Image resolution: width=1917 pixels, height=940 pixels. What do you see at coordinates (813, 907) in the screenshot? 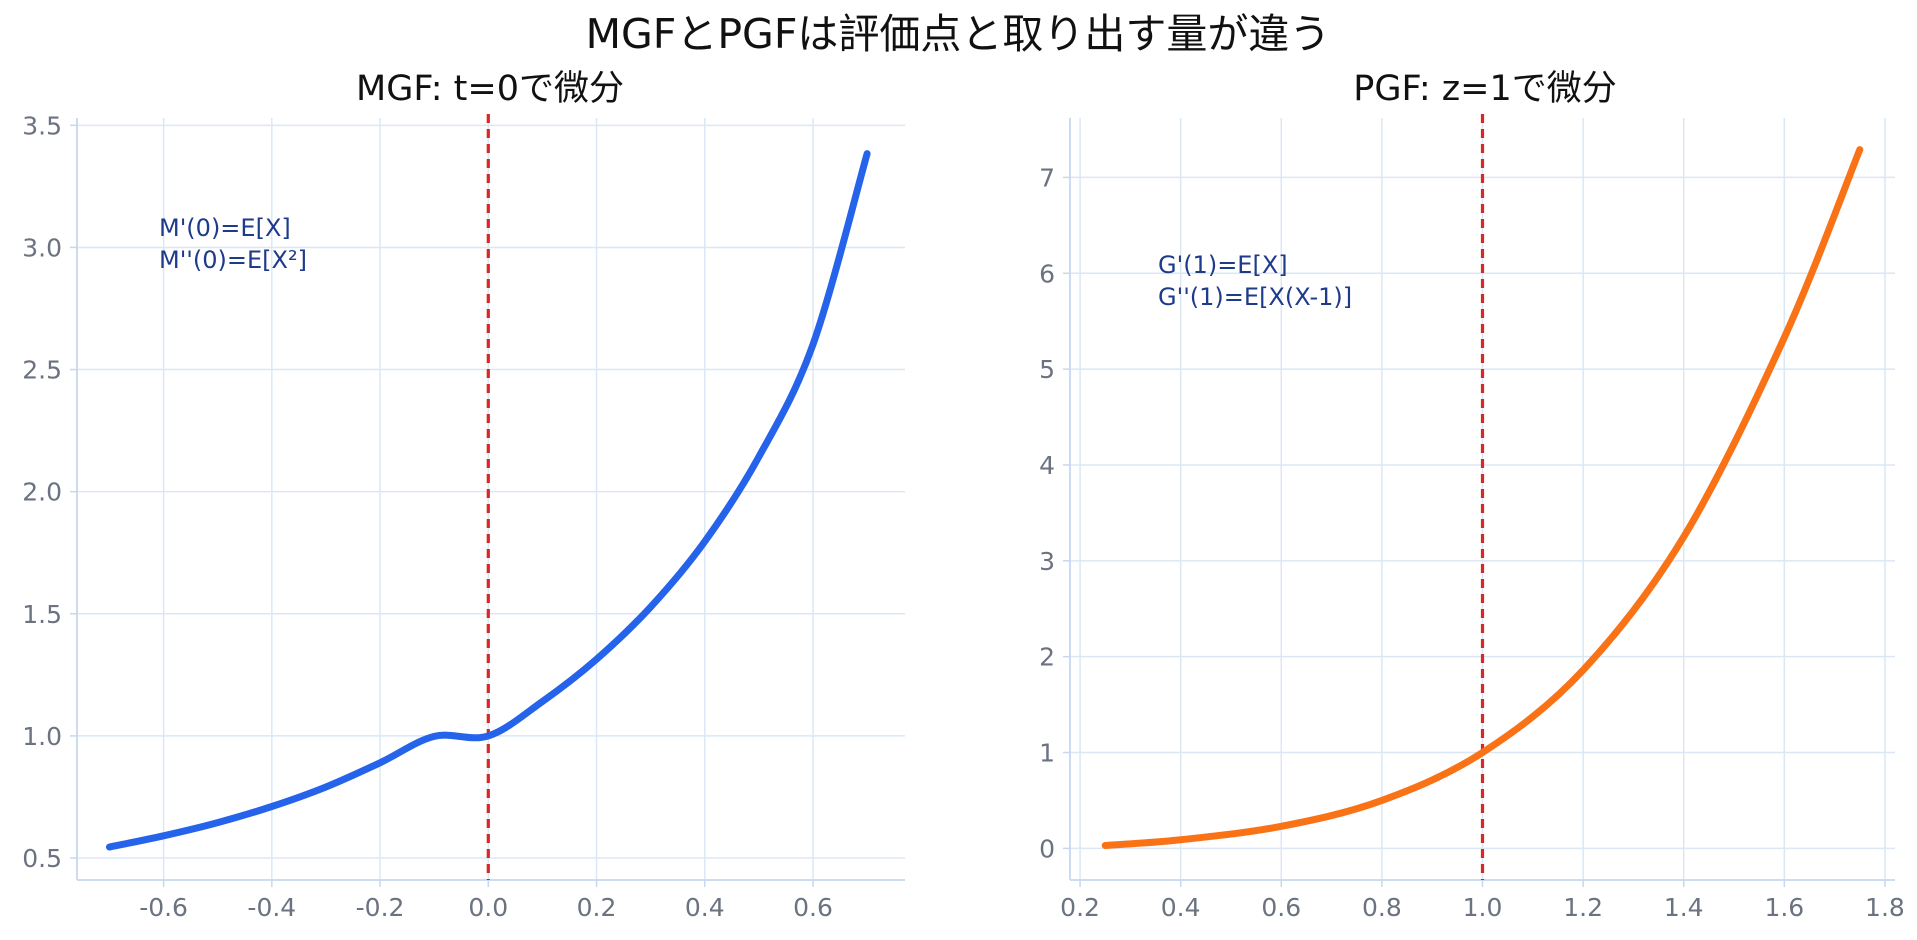
I see `mgf-x-tick-label-0-6: 0.6` at bounding box center [813, 907].